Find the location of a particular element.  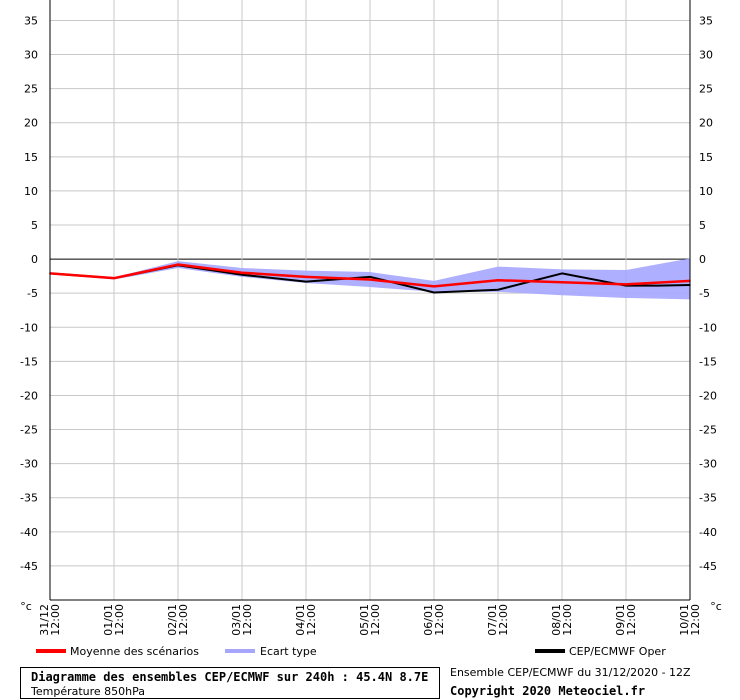

y-tick-label-right: -10 is located at coordinates (708, 327).